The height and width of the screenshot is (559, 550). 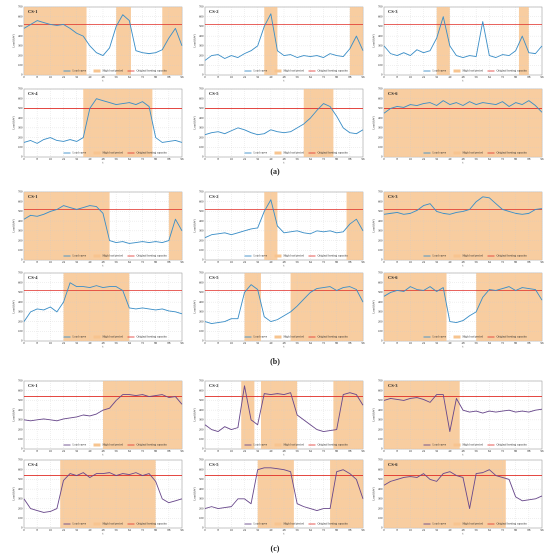 What do you see at coordinates (333, 71) in the screenshot?
I see `legend-label: Original hosting capacity` at bounding box center [333, 71].